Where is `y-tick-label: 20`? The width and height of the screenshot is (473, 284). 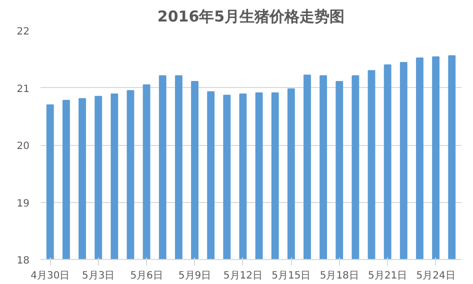 y-tick-label: 20 is located at coordinates (23, 146).